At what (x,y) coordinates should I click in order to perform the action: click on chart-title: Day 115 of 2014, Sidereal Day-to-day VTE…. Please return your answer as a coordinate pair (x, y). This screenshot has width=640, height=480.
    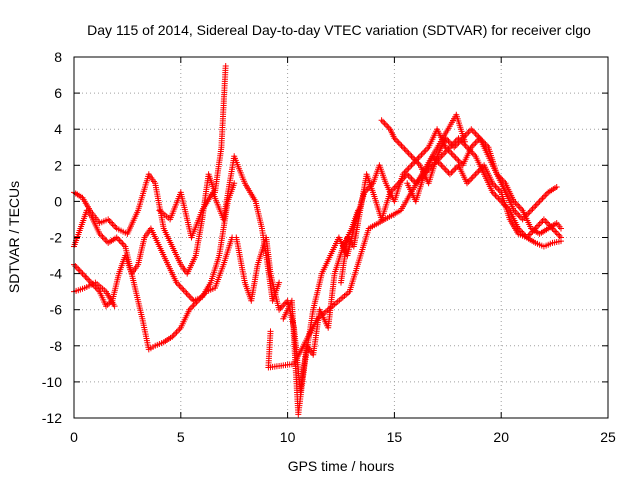
    Looking at the image, I should click on (339, 30).